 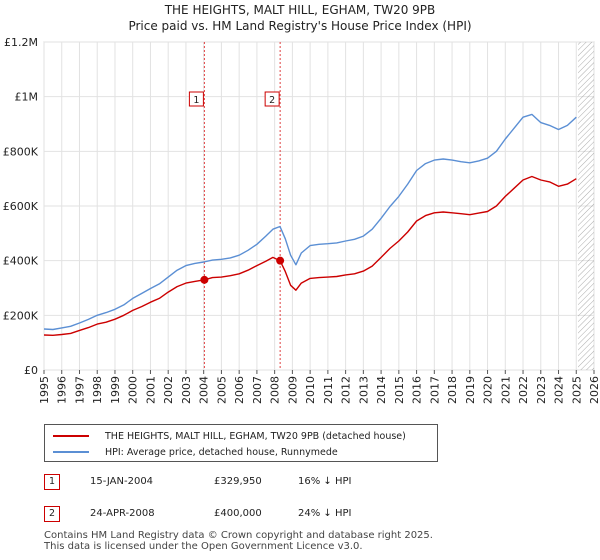 I want to click on x-tick-label: 1995, so click(x=44, y=390).